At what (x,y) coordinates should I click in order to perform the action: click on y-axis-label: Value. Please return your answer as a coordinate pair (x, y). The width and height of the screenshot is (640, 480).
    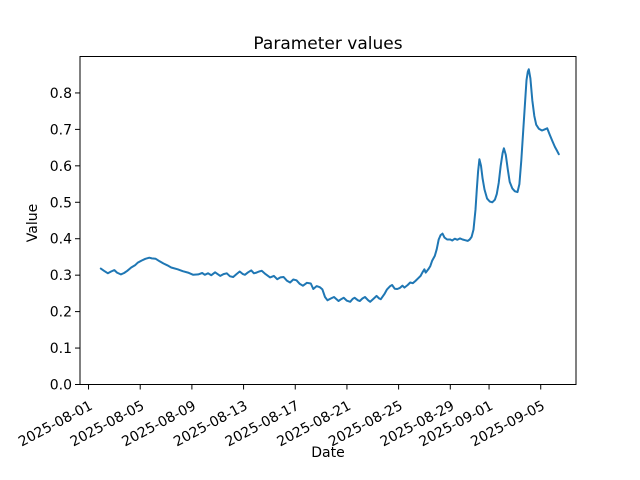
    Looking at the image, I should click on (33, 223).